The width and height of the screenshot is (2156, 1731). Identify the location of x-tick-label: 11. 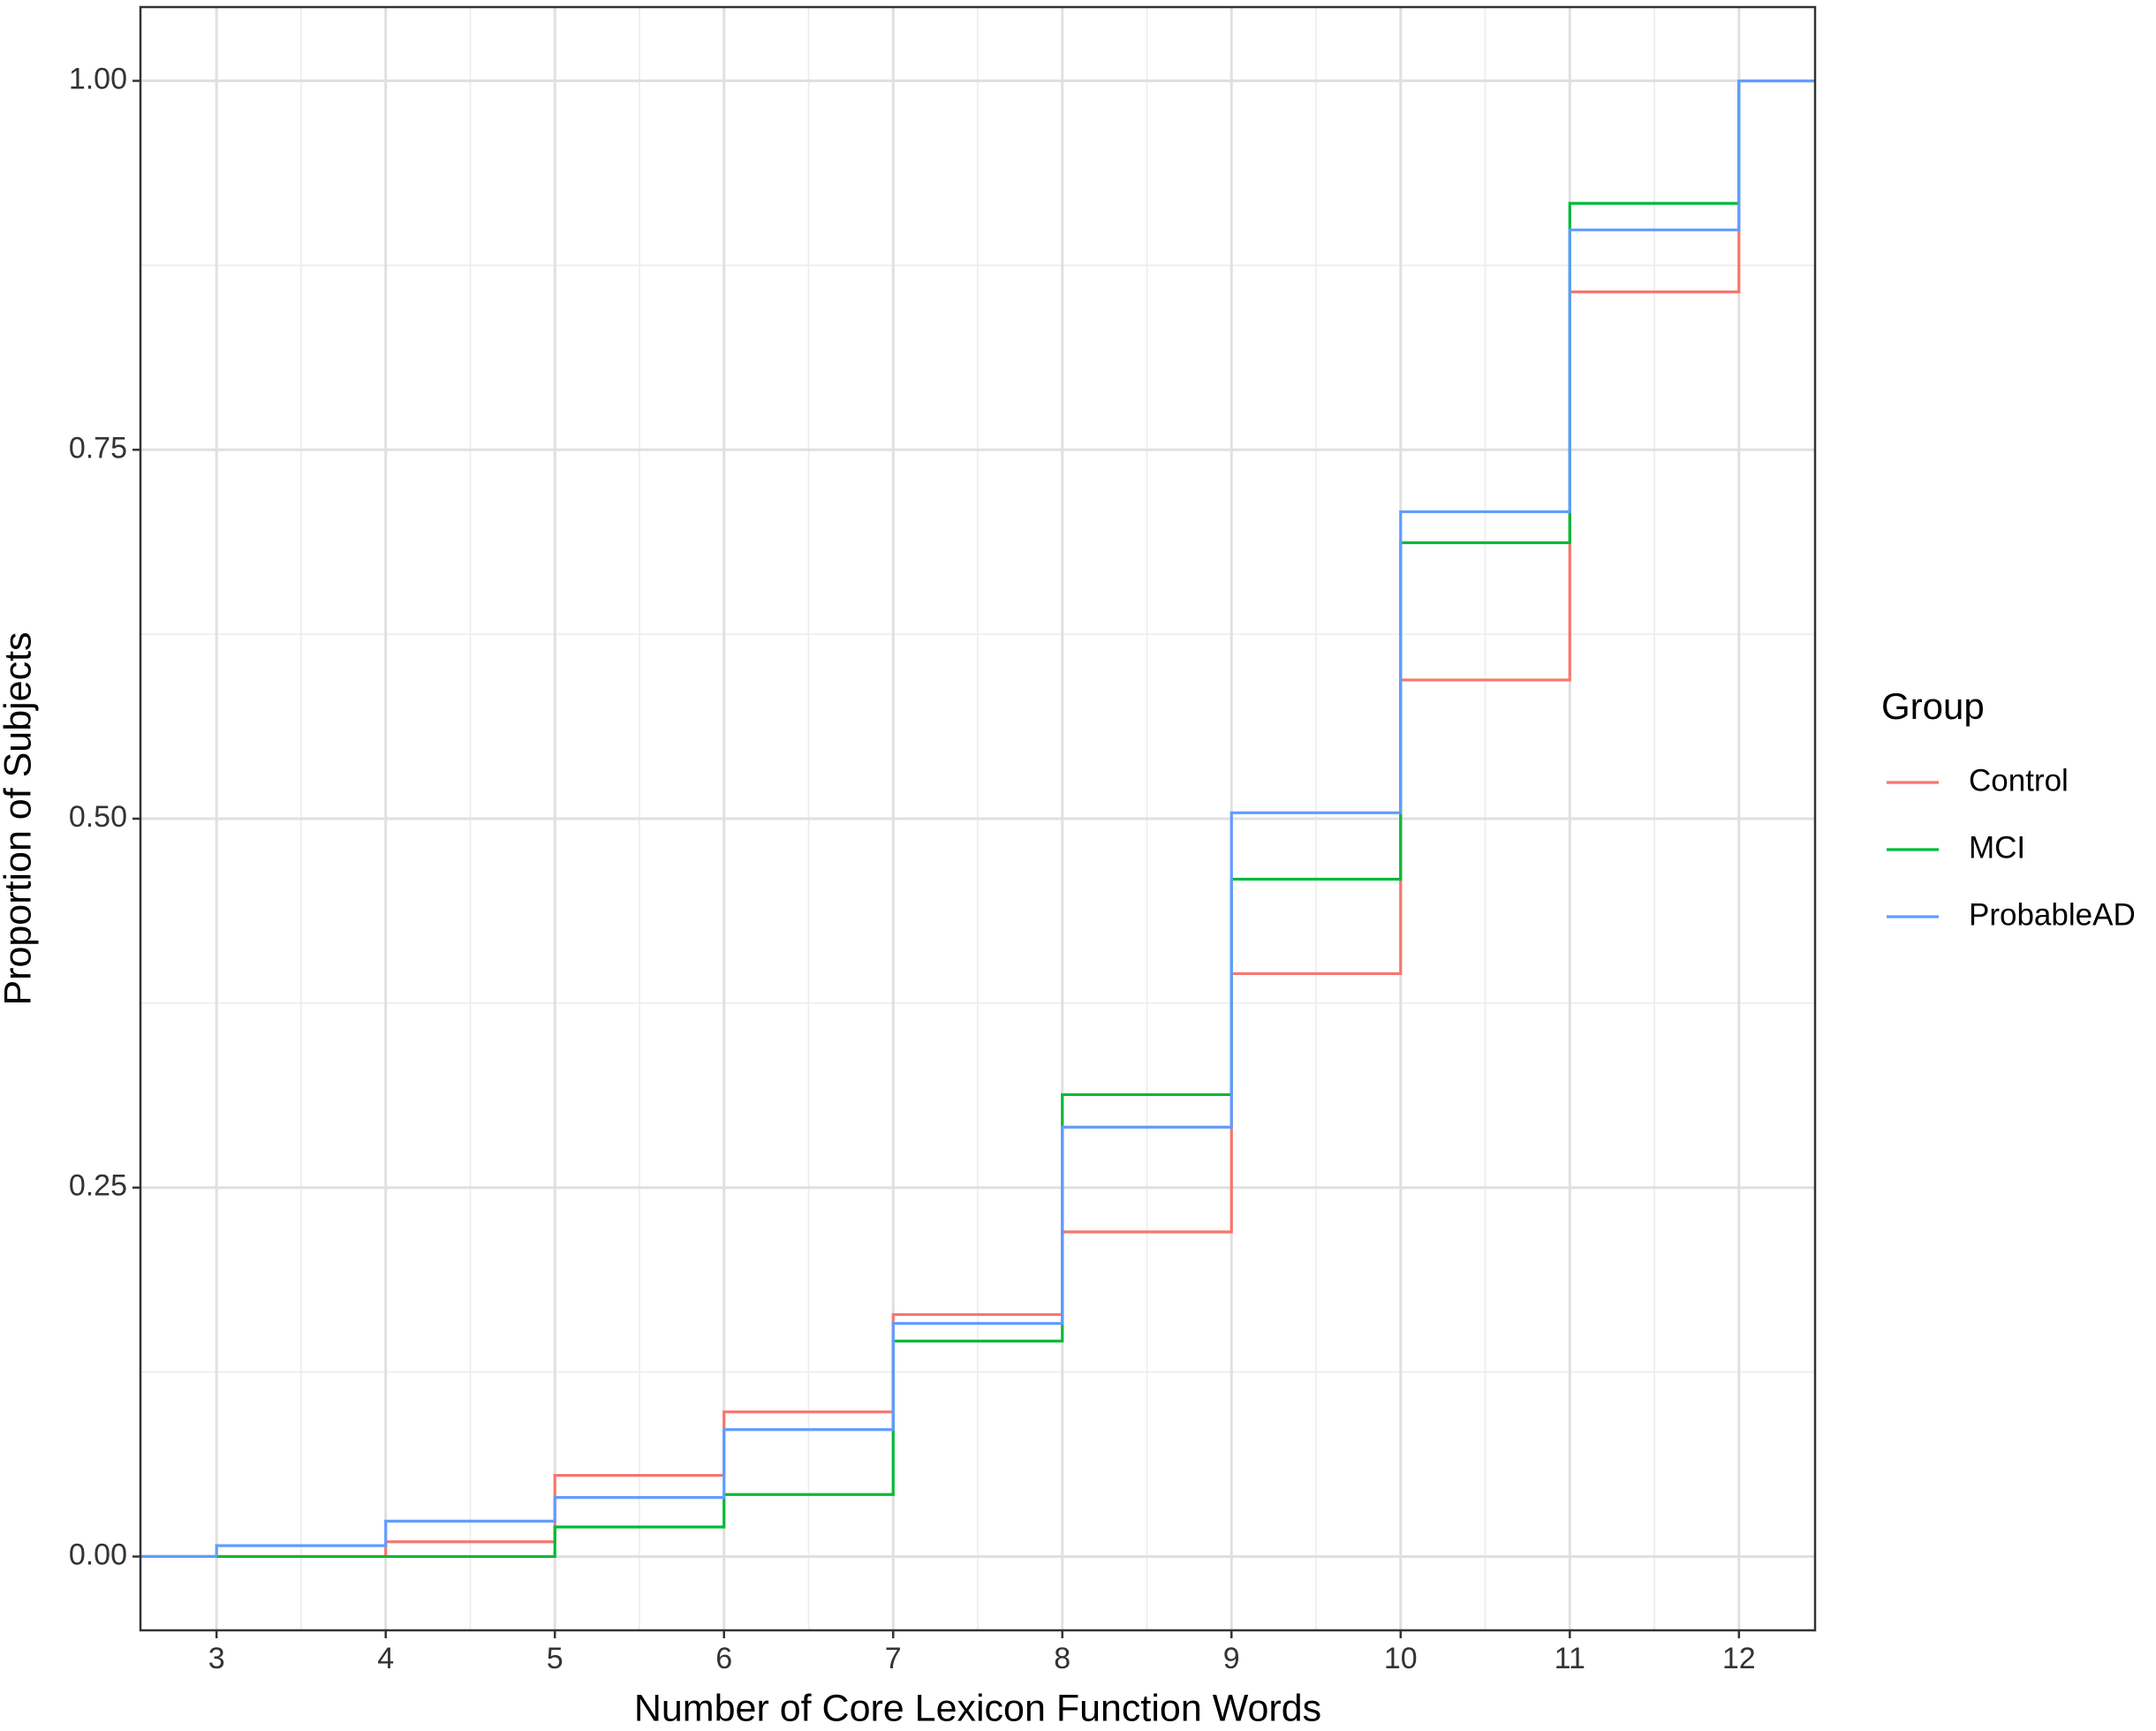
(1570, 1658).